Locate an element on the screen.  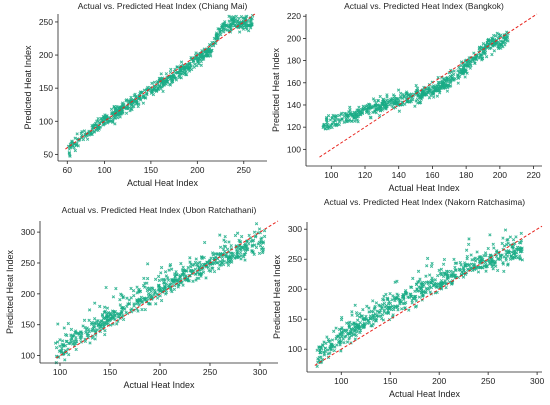
x-tick-label: 180 is located at coordinates (466, 175).